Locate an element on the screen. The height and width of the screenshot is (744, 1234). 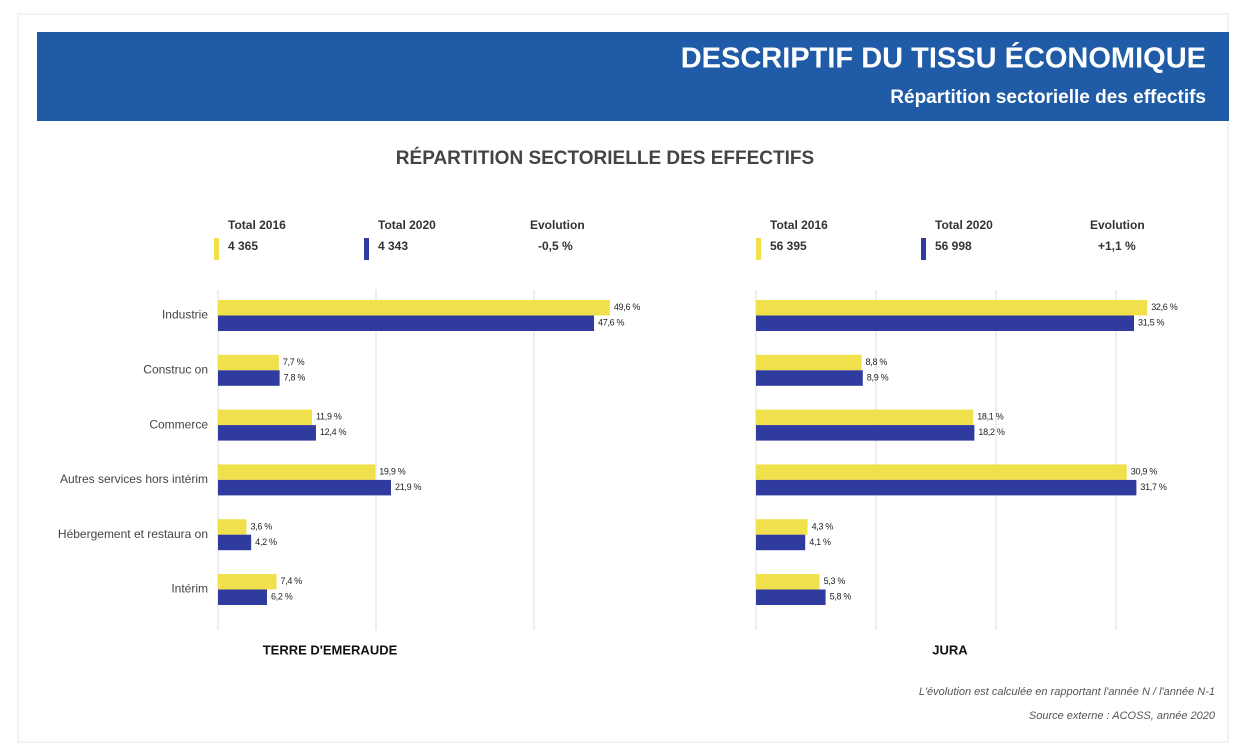
value-label: 11,9 % is located at coordinates (329, 417).